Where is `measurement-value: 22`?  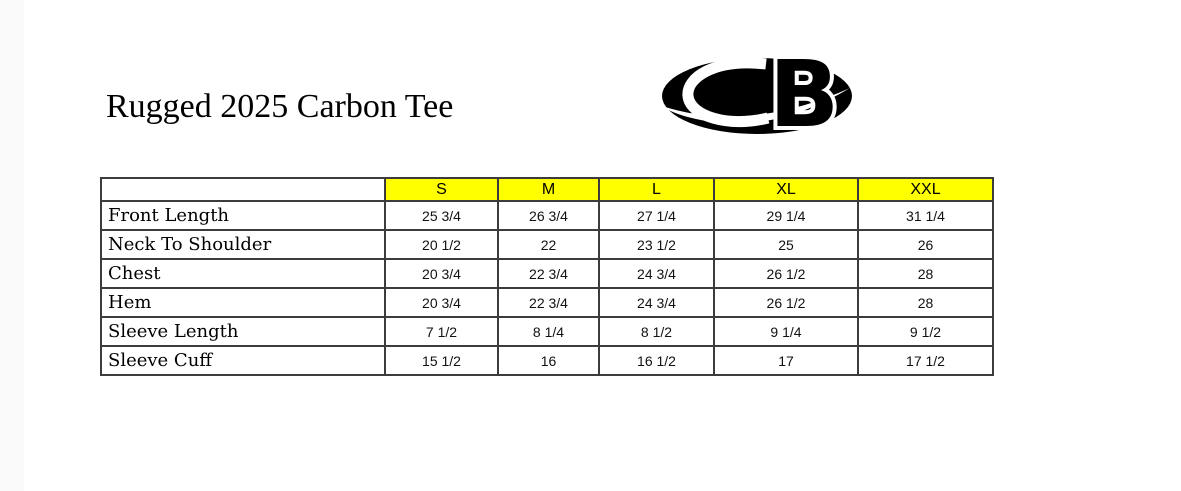 measurement-value: 22 is located at coordinates (548, 244).